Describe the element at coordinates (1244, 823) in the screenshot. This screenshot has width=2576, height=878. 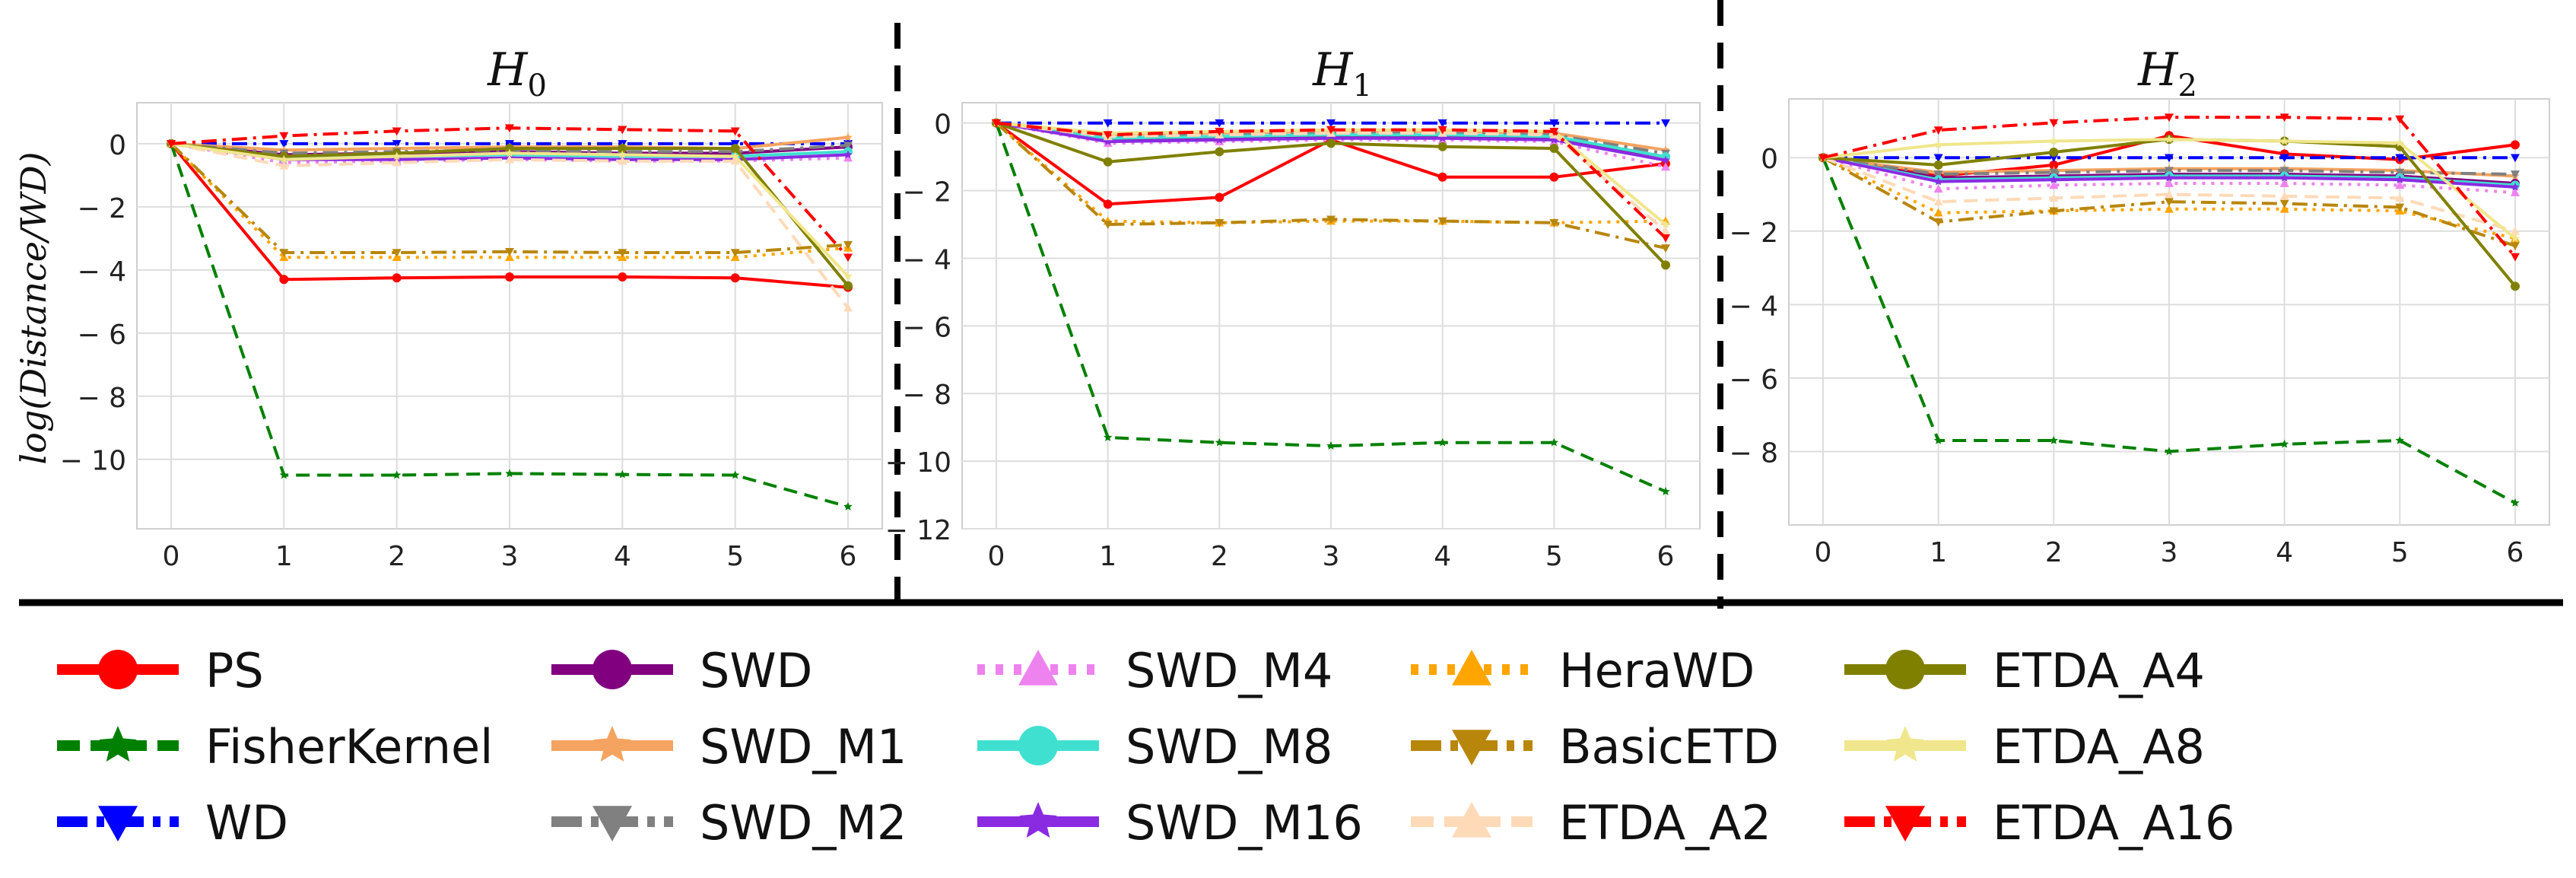
I see `legend-label: SWD_M16` at that location.